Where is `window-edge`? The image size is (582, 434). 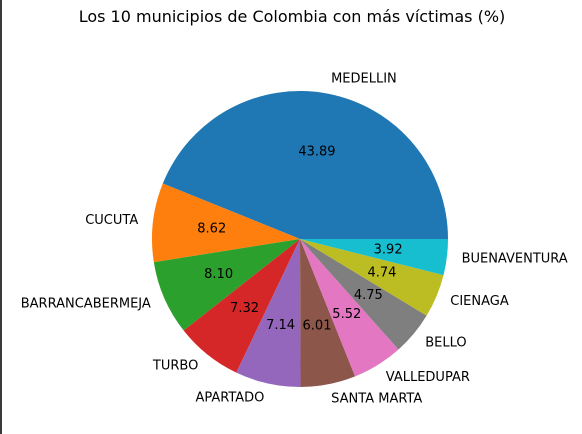 window-edge is located at coordinates (1, 217).